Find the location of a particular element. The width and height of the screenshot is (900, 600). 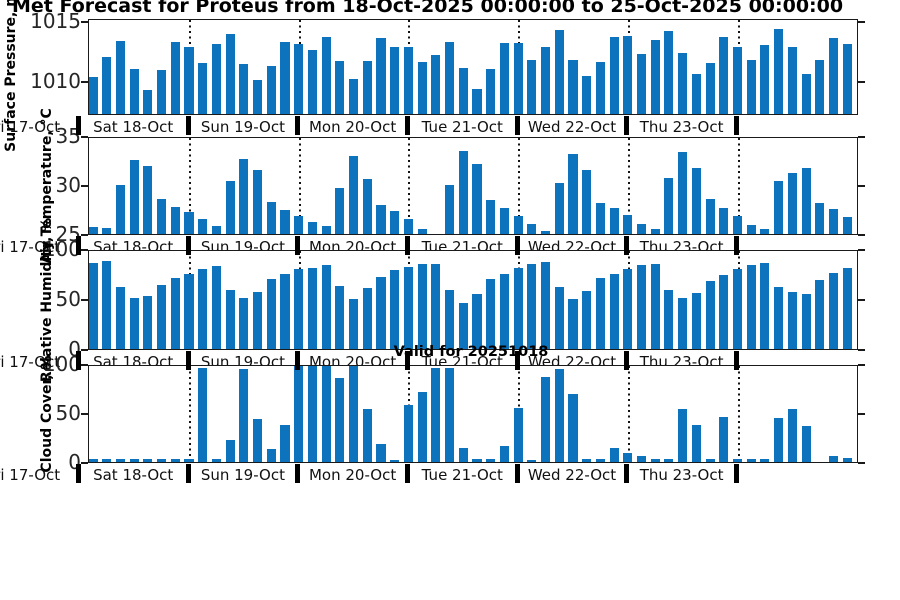

day-label: Sun 19-Oct is located at coordinates (242, 475).